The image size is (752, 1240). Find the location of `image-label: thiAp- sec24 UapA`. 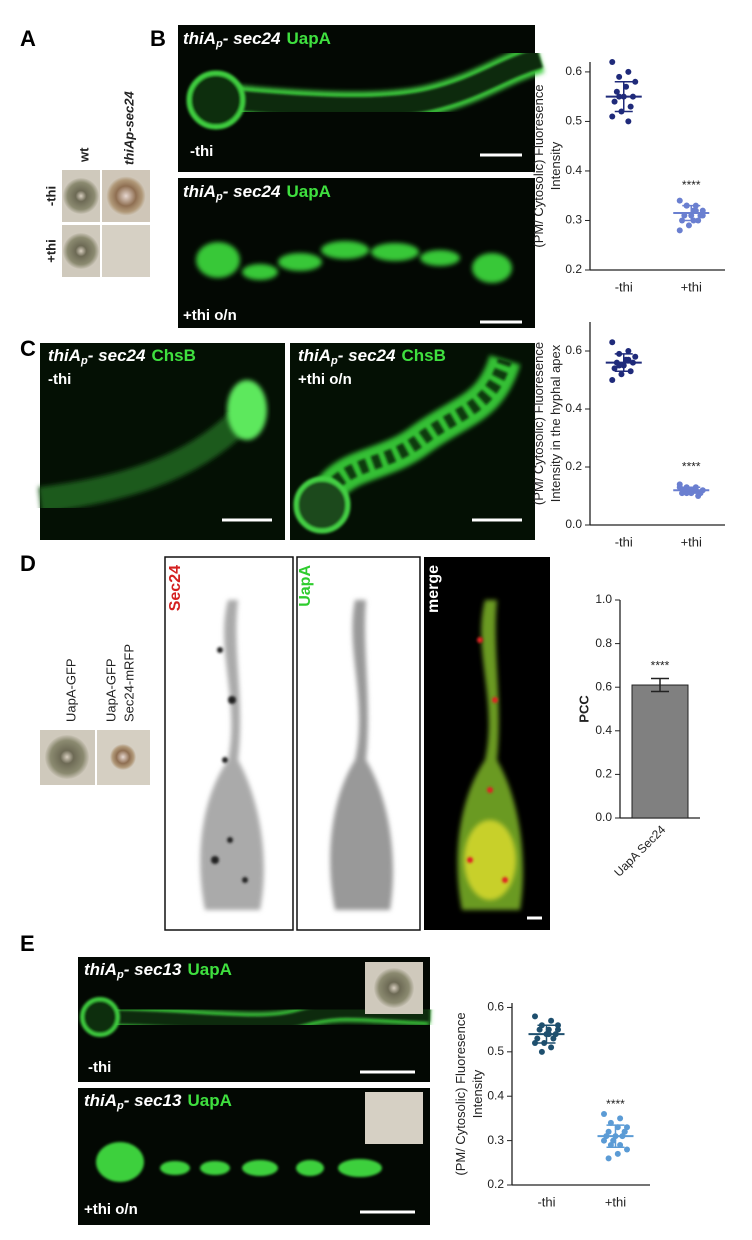

image-label: thiAp- sec24 UapA is located at coordinates (257, 192).